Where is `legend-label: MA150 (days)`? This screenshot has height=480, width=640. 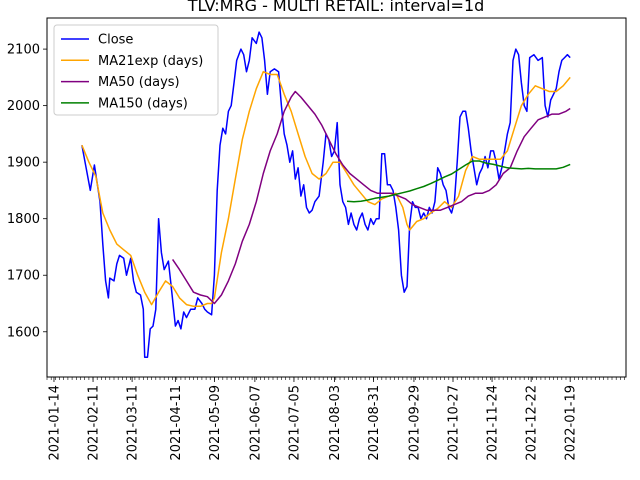 legend-label: MA150 (days) is located at coordinates (143, 103).